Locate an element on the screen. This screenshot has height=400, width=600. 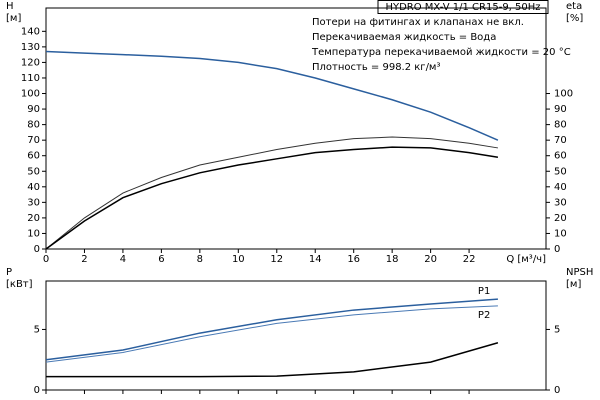
y-tick-label: 100 is located at coordinates (30, 94).